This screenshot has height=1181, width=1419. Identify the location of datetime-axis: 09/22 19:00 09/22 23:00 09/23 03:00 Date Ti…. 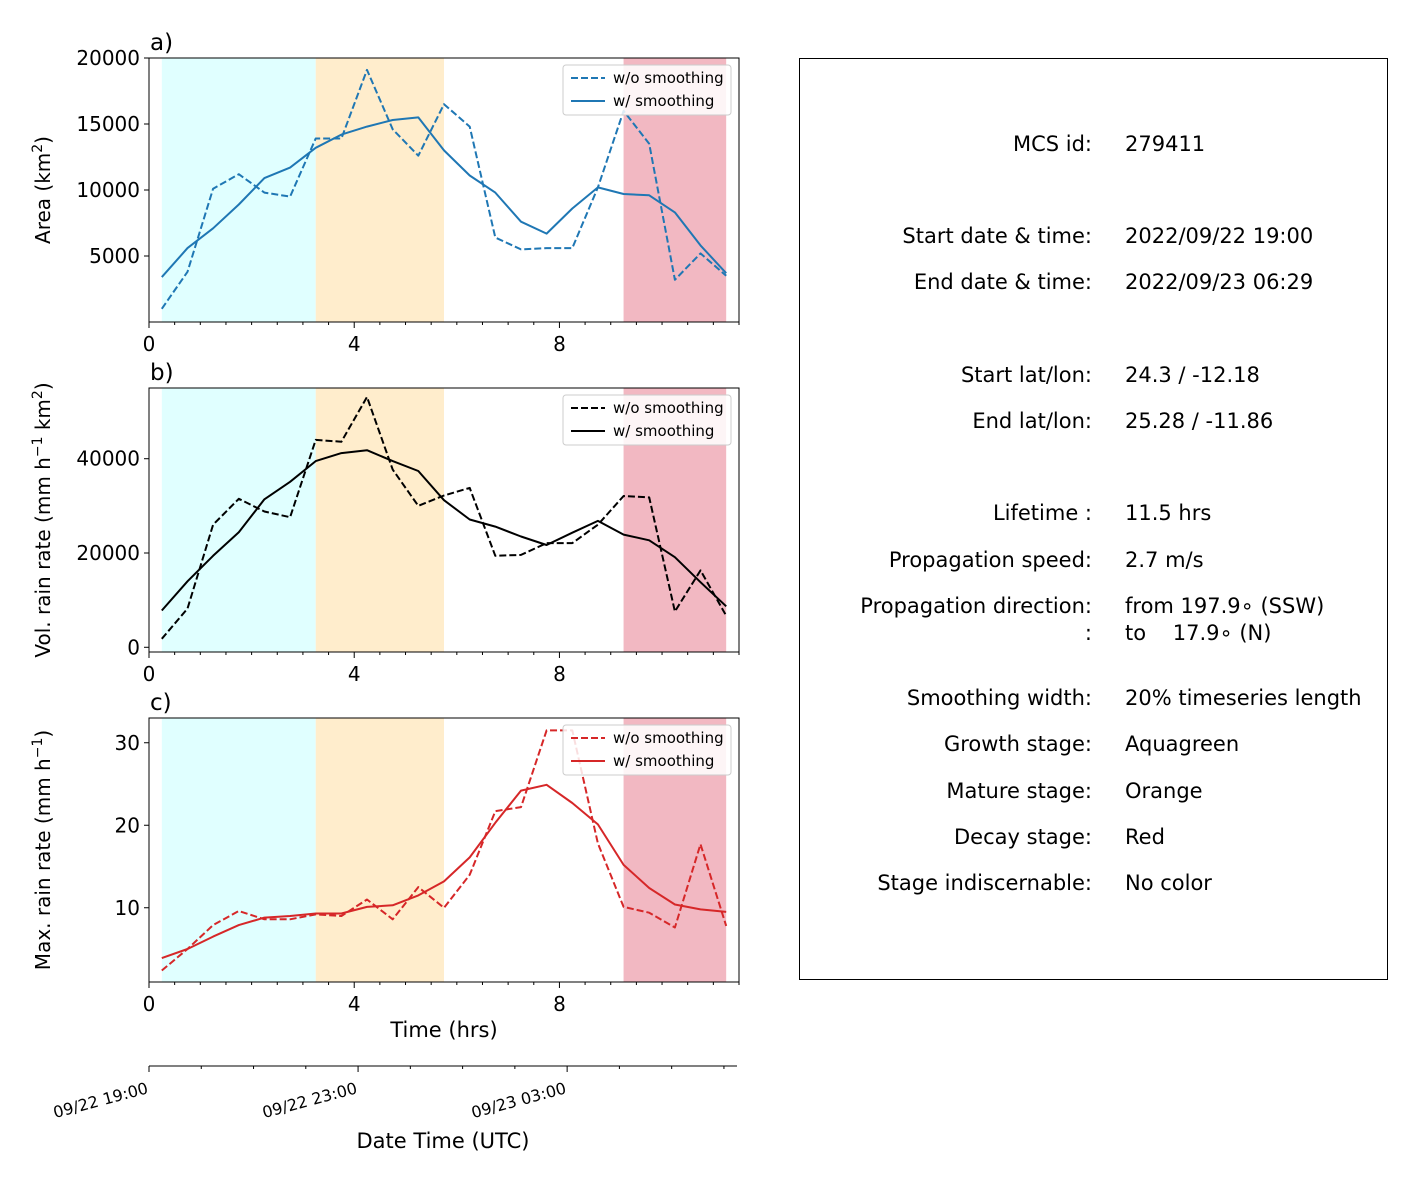
(394, 1109).